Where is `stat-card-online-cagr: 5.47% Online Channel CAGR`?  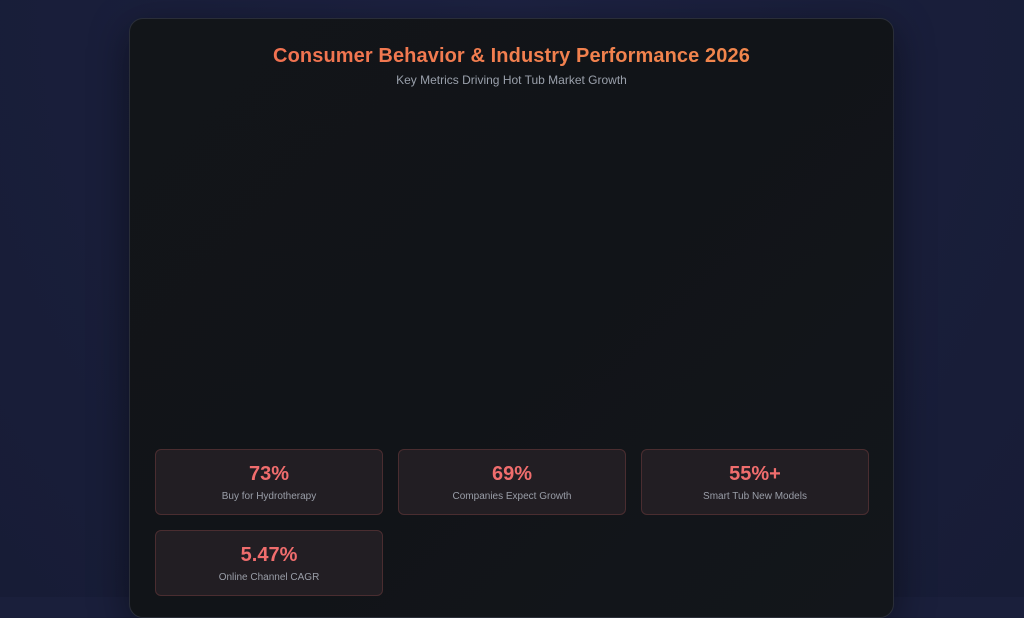 stat-card-online-cagr: 5.47% Online Channel CAGR is located at coordinates (269, 563).